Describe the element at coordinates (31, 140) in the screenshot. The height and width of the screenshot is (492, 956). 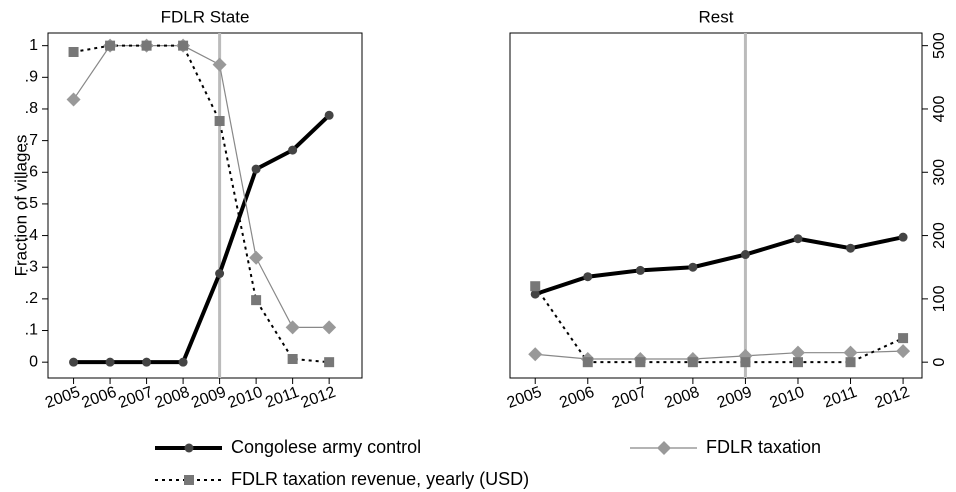
I see `y-tick-label: .7` at that location.